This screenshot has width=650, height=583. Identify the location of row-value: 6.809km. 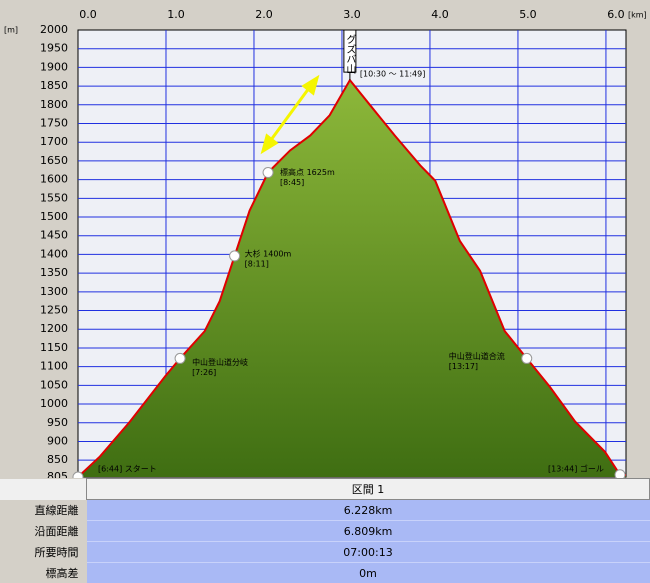
(368, 531).